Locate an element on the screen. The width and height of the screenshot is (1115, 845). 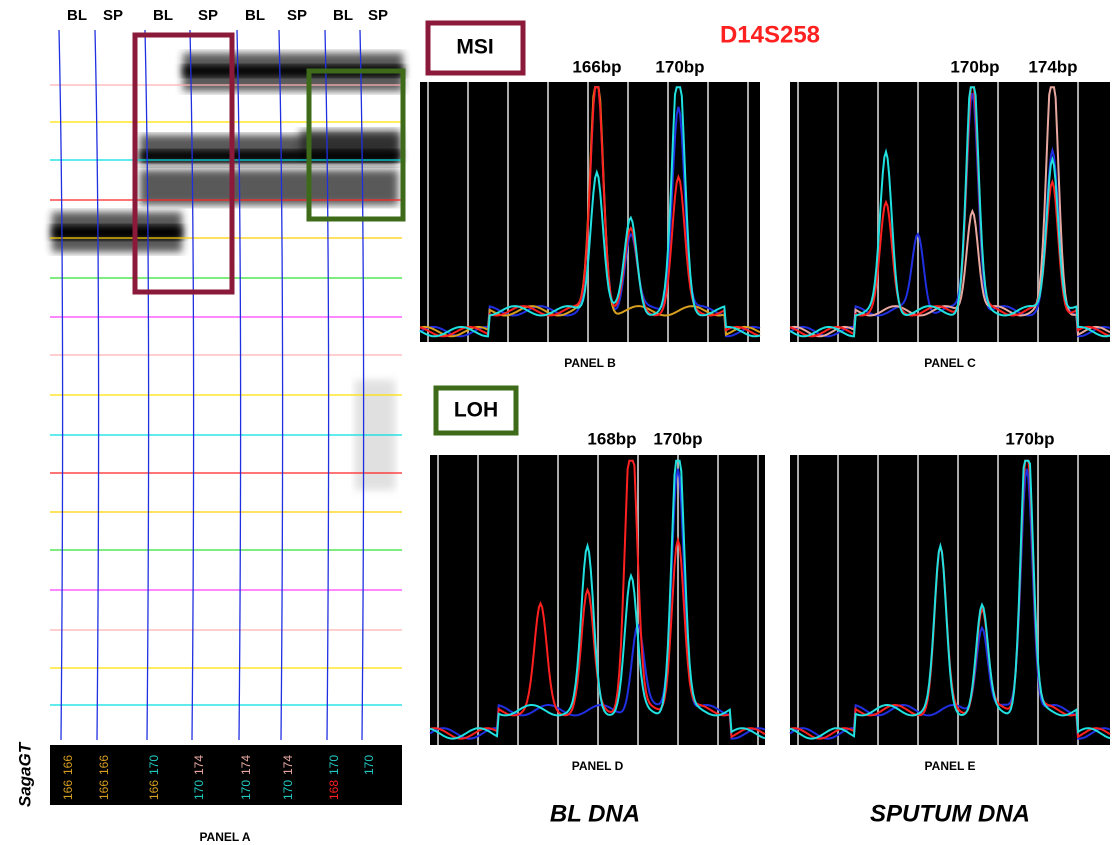
peak-label: 166bp is located at coordinates (596, 66).